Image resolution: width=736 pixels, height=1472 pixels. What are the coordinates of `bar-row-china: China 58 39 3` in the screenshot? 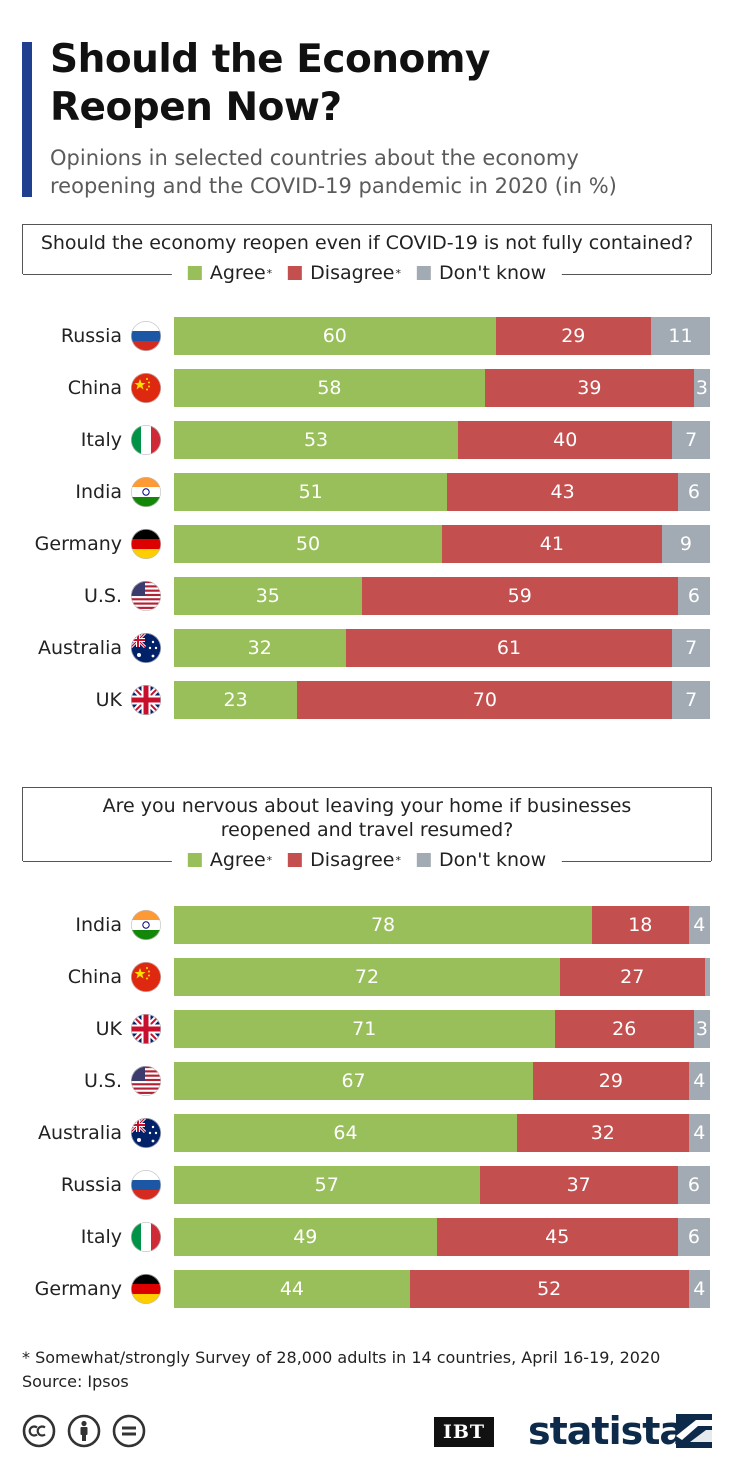 It's located at (368, 388).